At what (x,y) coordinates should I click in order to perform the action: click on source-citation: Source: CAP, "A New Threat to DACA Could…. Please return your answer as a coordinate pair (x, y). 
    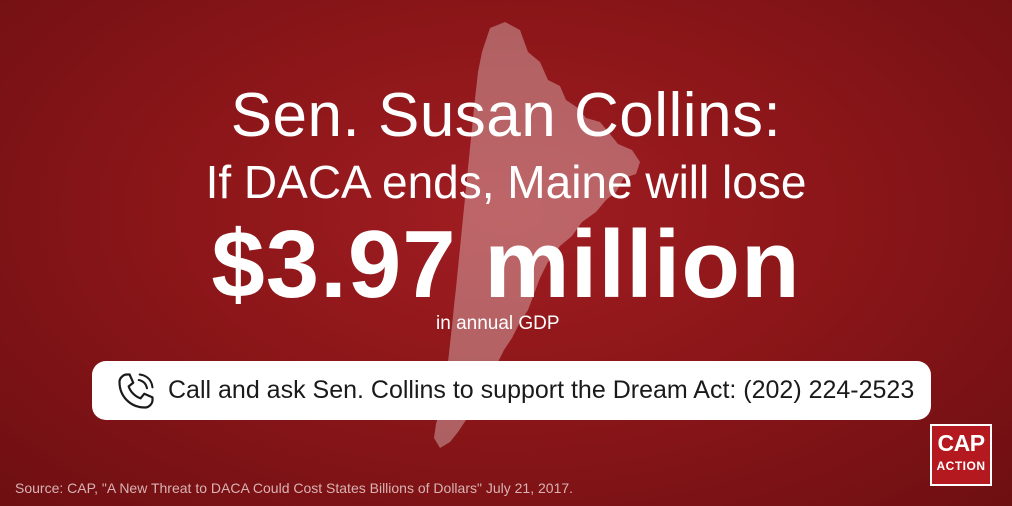
    Looking at the image, I should click on (294, 488).